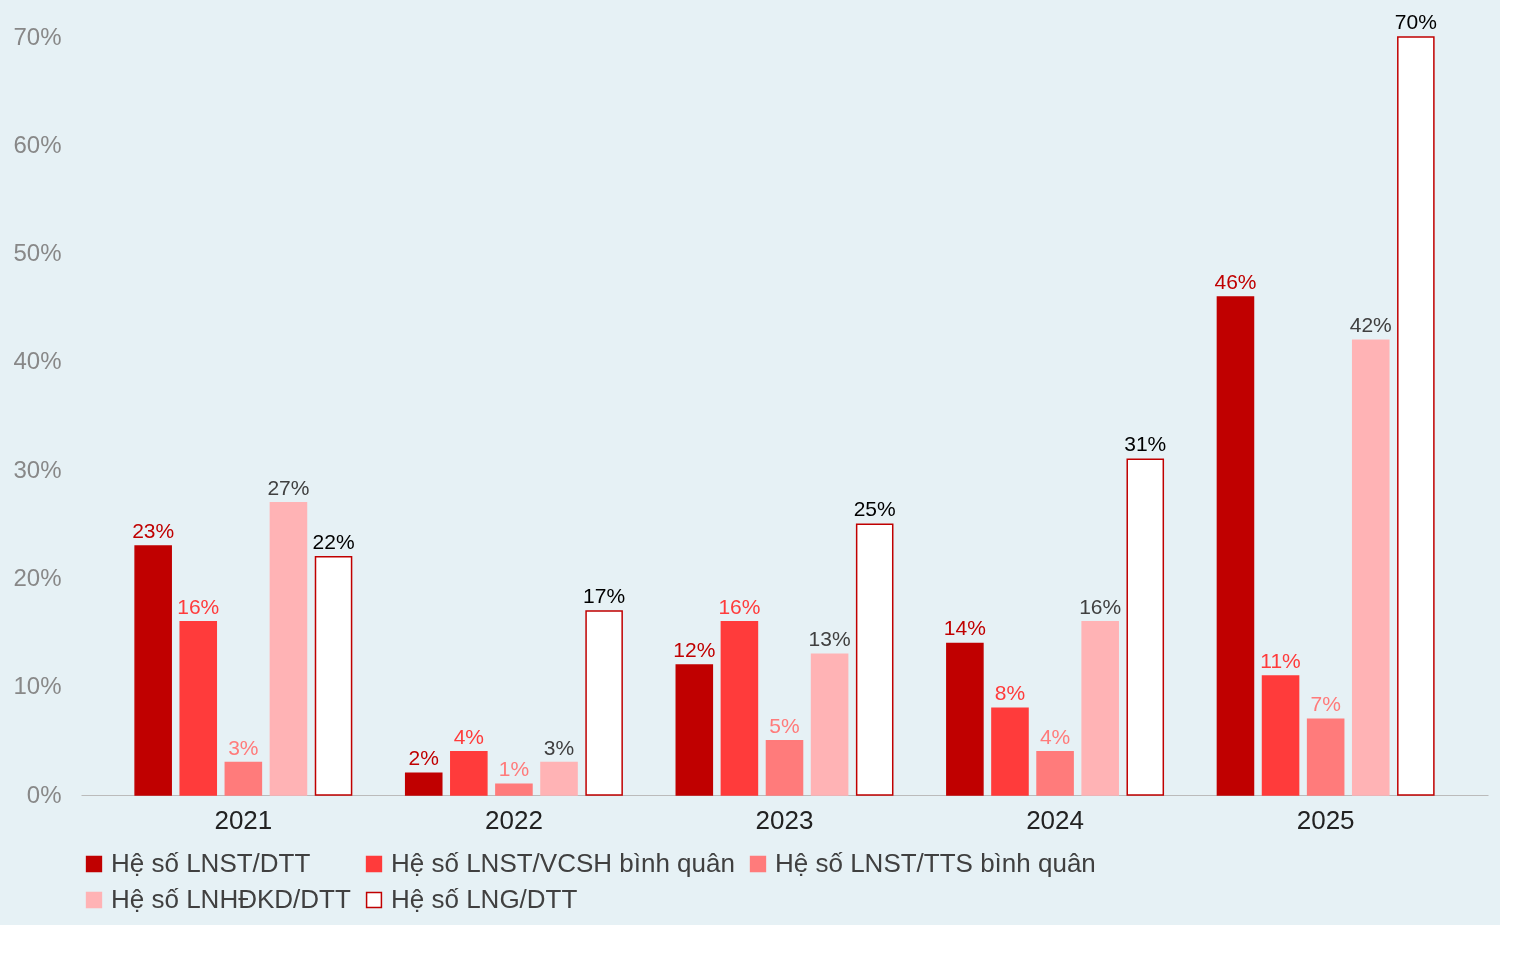 The width and height of the screenshot is (1524, 953). Describe the element at coordinates (484, 899) in the screenshot. I see `legend-label: Hệ số LNG/DTT` at that location.